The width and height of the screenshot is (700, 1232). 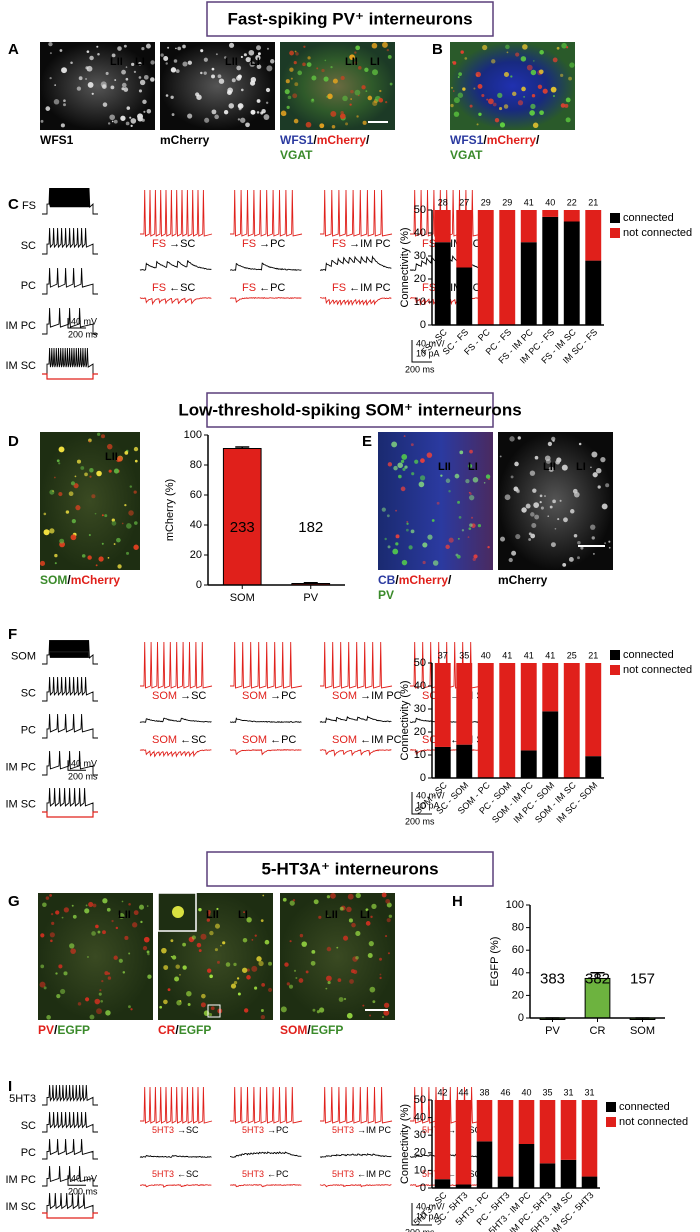 What do you see at coordinates (420, 663) in the screenshot?
I see `y-tick-label: 50` at bounding box center [420, 663].